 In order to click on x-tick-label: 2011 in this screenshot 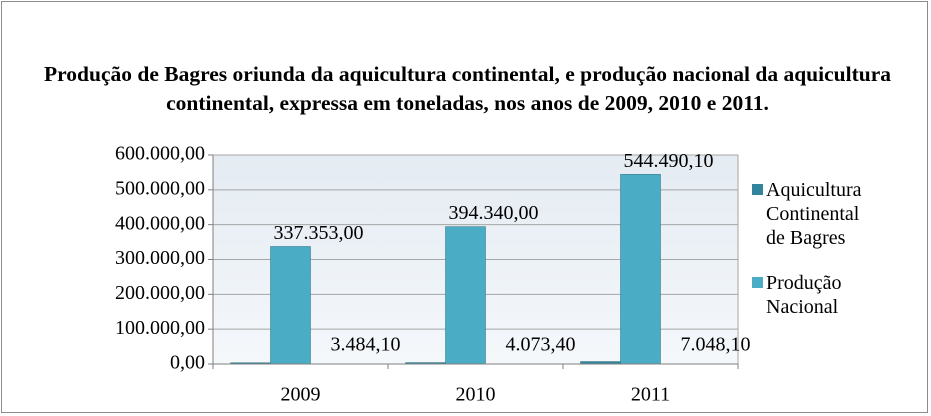, I will do `click(650, 395)`.